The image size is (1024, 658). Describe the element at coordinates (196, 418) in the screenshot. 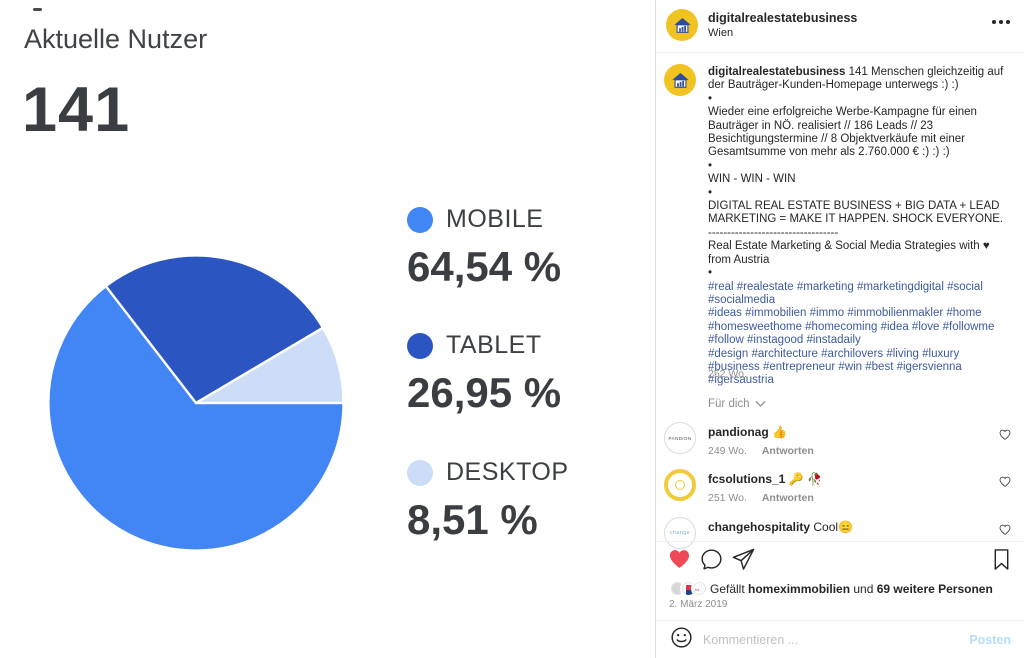

I see `pie-slice-mobile` at that location.